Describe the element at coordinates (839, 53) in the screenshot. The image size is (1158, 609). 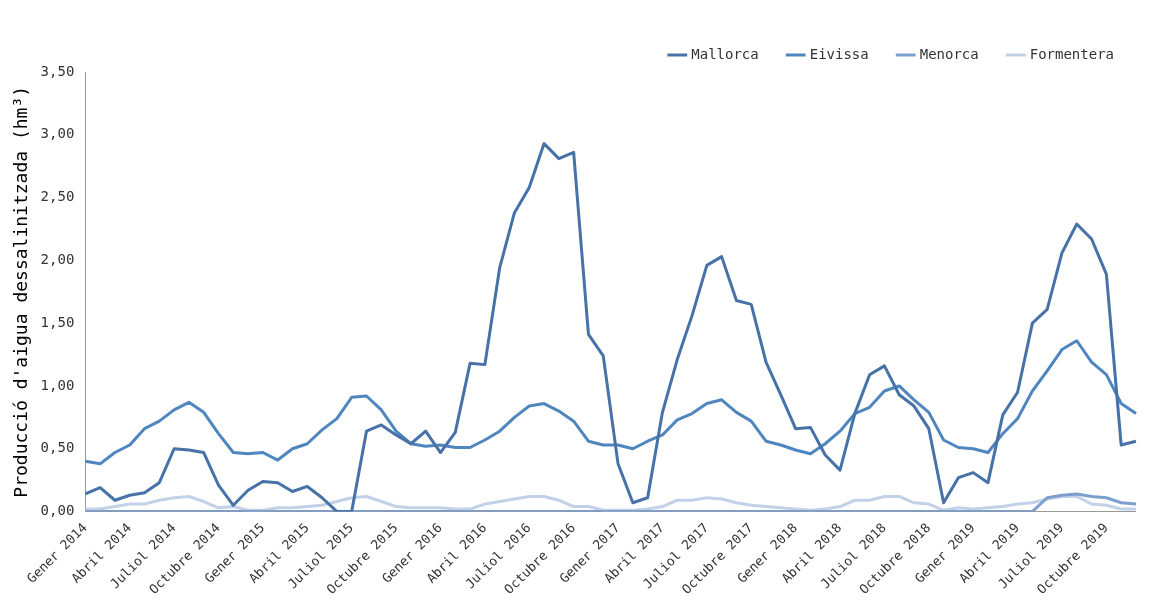
I see `legend-label: Eivissa` at that location.